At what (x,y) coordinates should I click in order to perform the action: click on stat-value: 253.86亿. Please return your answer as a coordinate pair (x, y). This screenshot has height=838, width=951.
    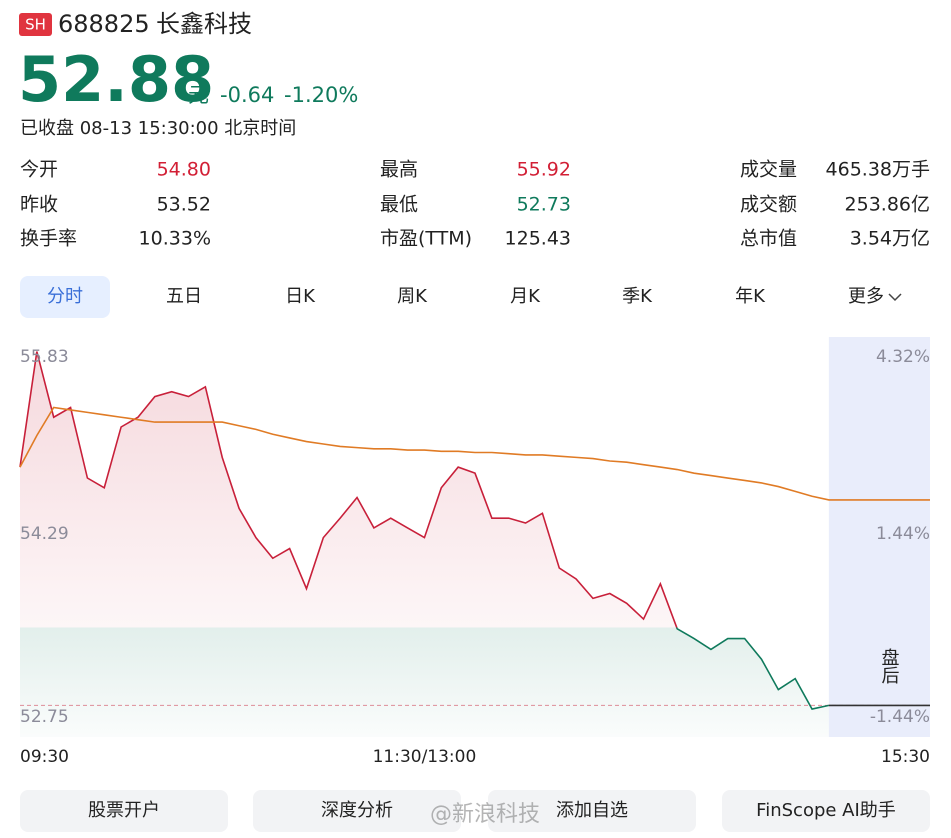
    Looking at the image, I should click on (887, 205).